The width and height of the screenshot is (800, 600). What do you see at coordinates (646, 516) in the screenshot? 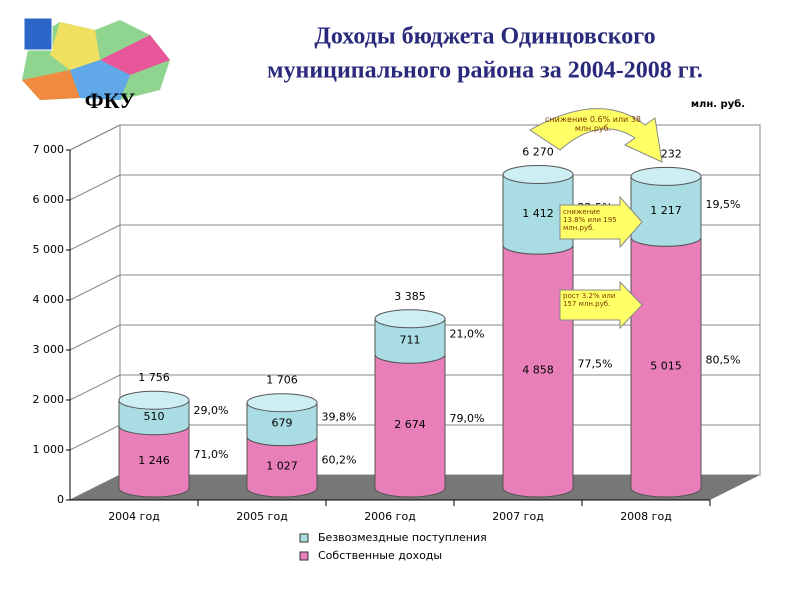
I see `x-tick-label: 2008 год` at bounding box center [646, 516].